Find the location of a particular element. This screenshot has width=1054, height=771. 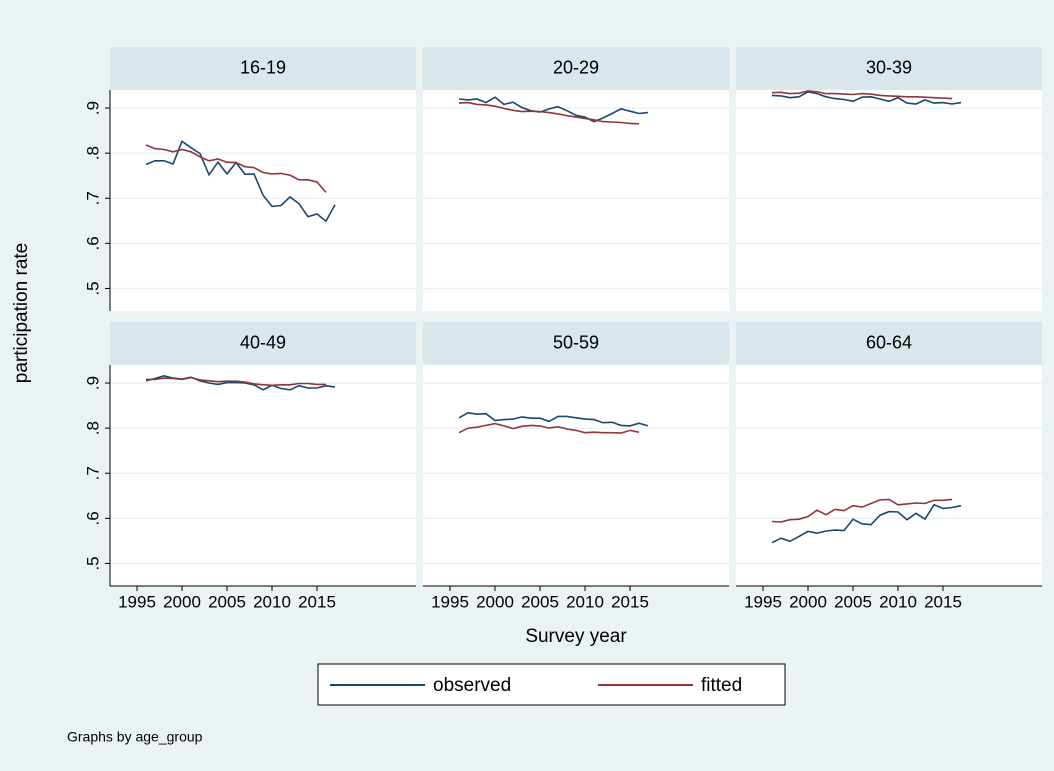

y-axis-title: participation rate is located at coordinates (21, 313).